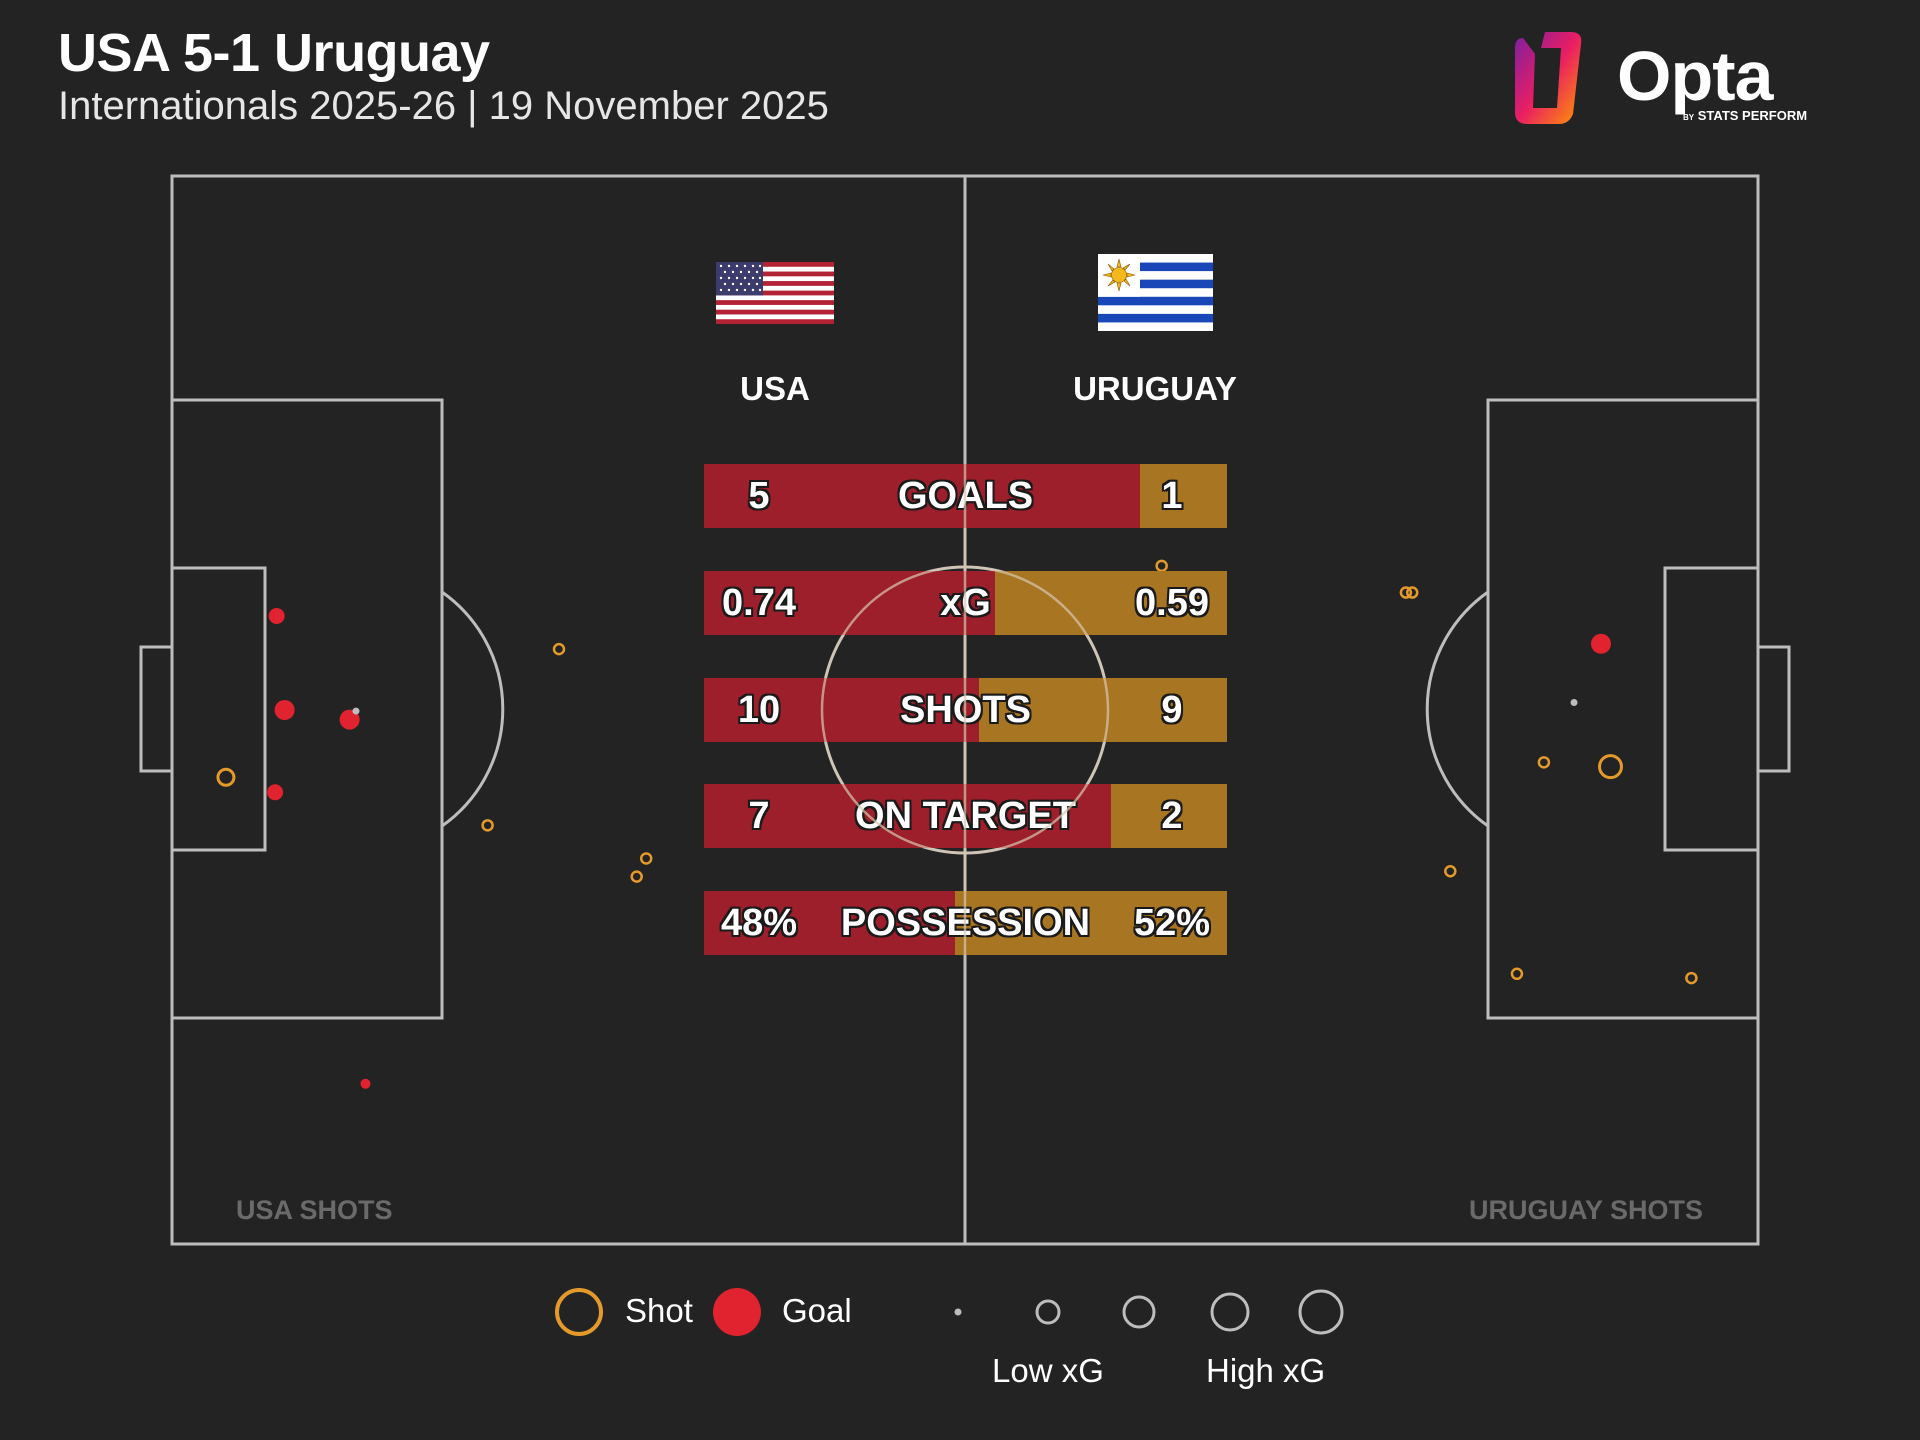  I want to click on page-title: USA 5-1 Uruguay, so click(274, 53).